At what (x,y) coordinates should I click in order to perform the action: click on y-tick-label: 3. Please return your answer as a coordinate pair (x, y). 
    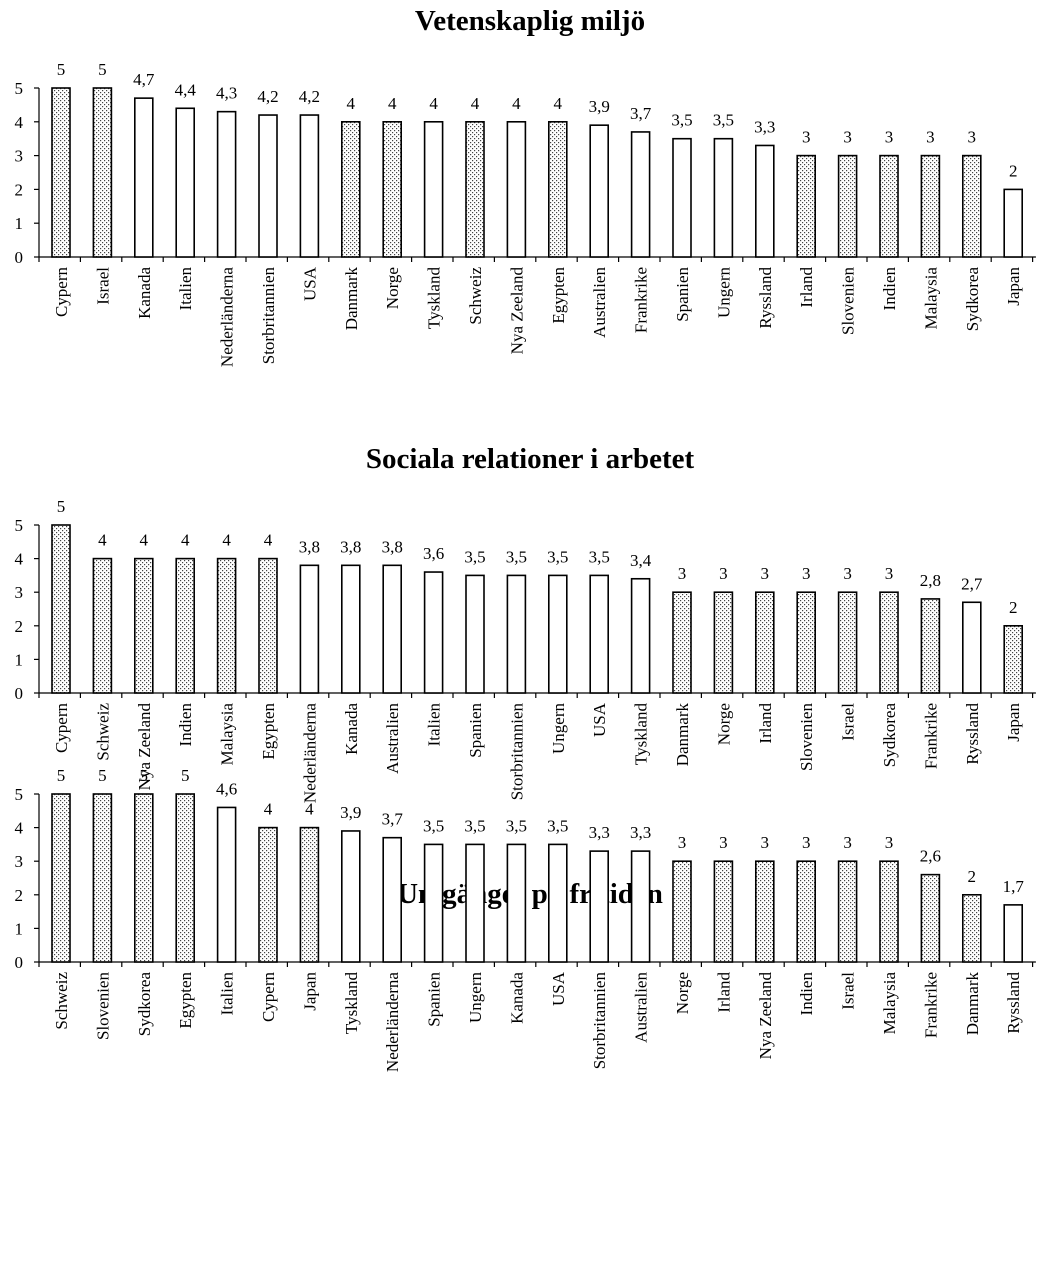
    Looking at the image, I should click on (19, 861).